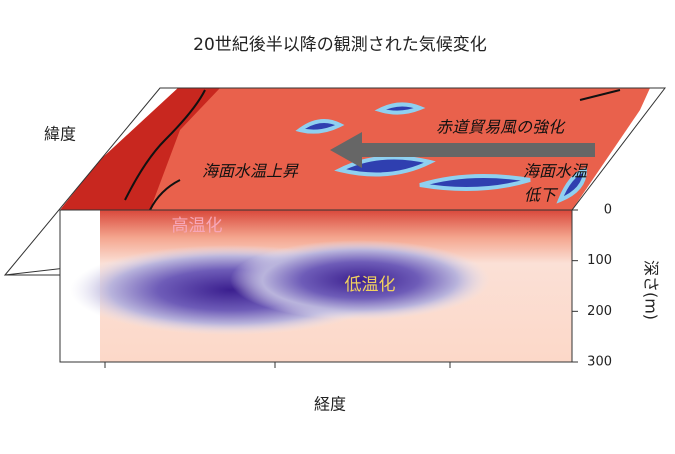  I want to click on title: 20世紀後半以降の観測された気候変化, so click(340, 45).